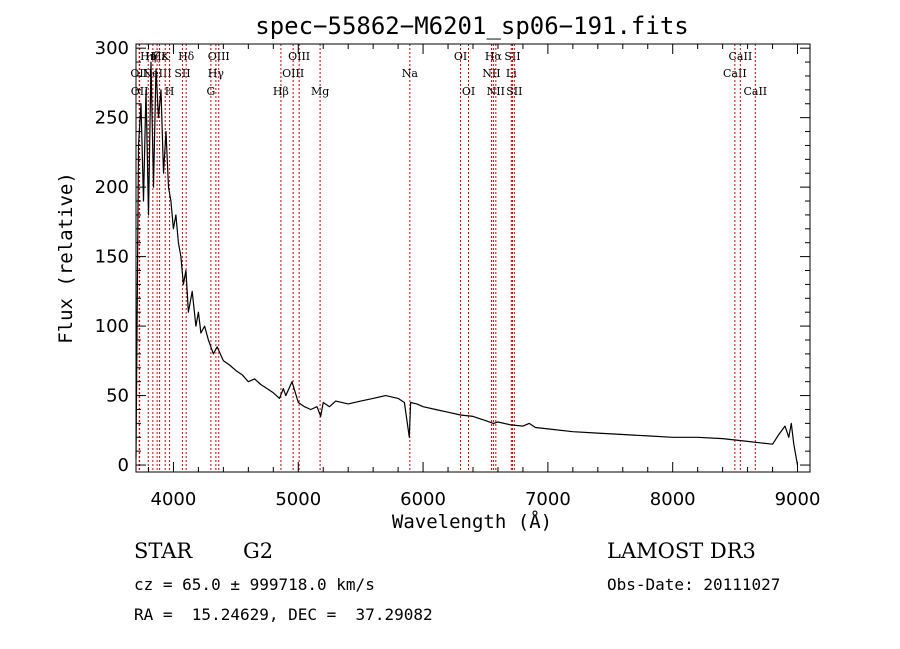 The image size is (900, 649). What do you see at coordinates (494, 56) in the screenshot?
I see `line-marker-label: Hα` at bounding box center [494, 56].